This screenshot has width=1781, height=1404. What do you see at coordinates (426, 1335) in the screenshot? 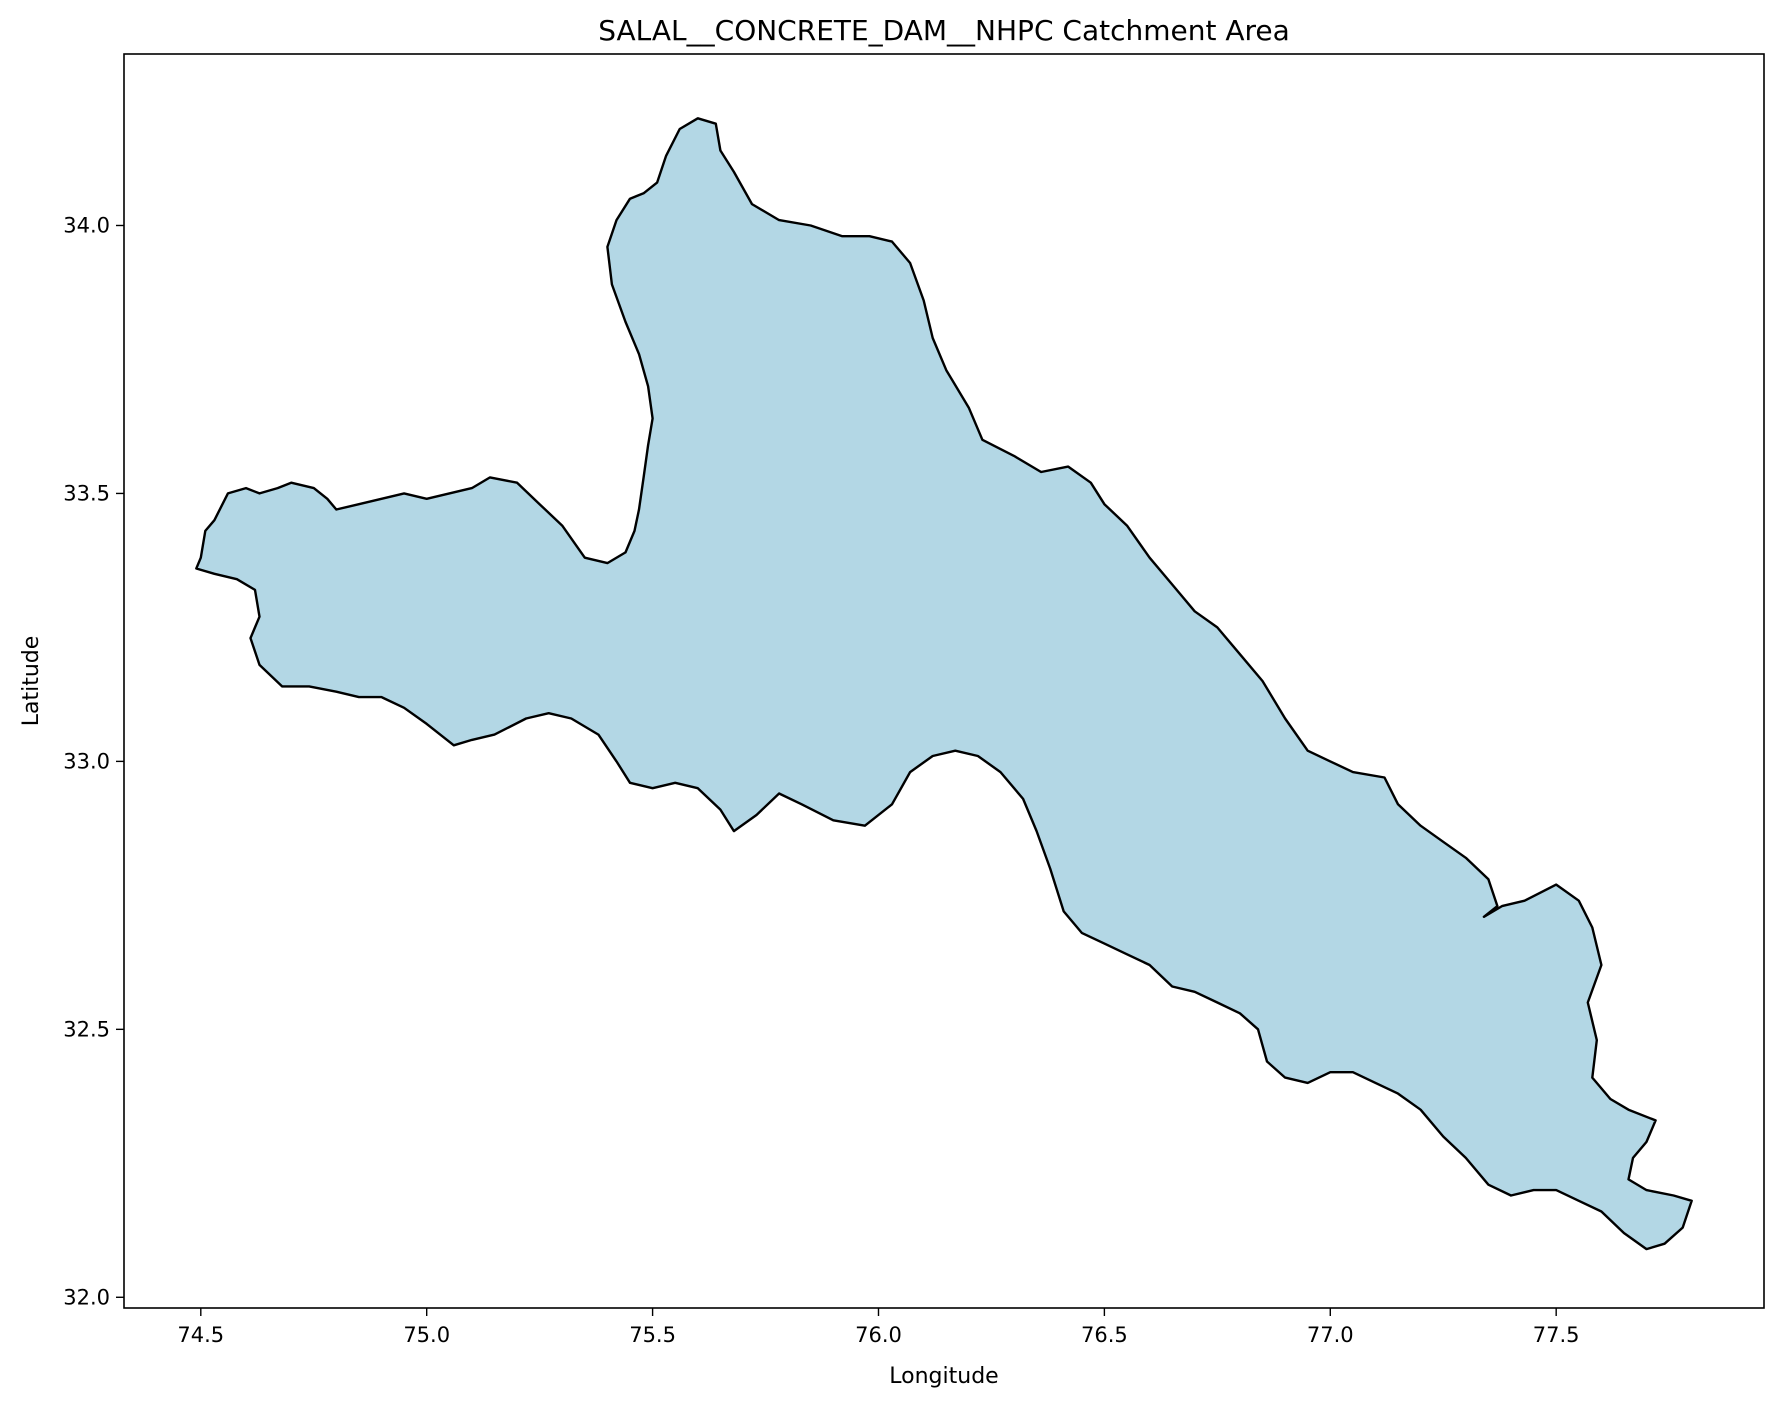
I see `x-tick-label: 75.0` at bounding box center [426, 1335].